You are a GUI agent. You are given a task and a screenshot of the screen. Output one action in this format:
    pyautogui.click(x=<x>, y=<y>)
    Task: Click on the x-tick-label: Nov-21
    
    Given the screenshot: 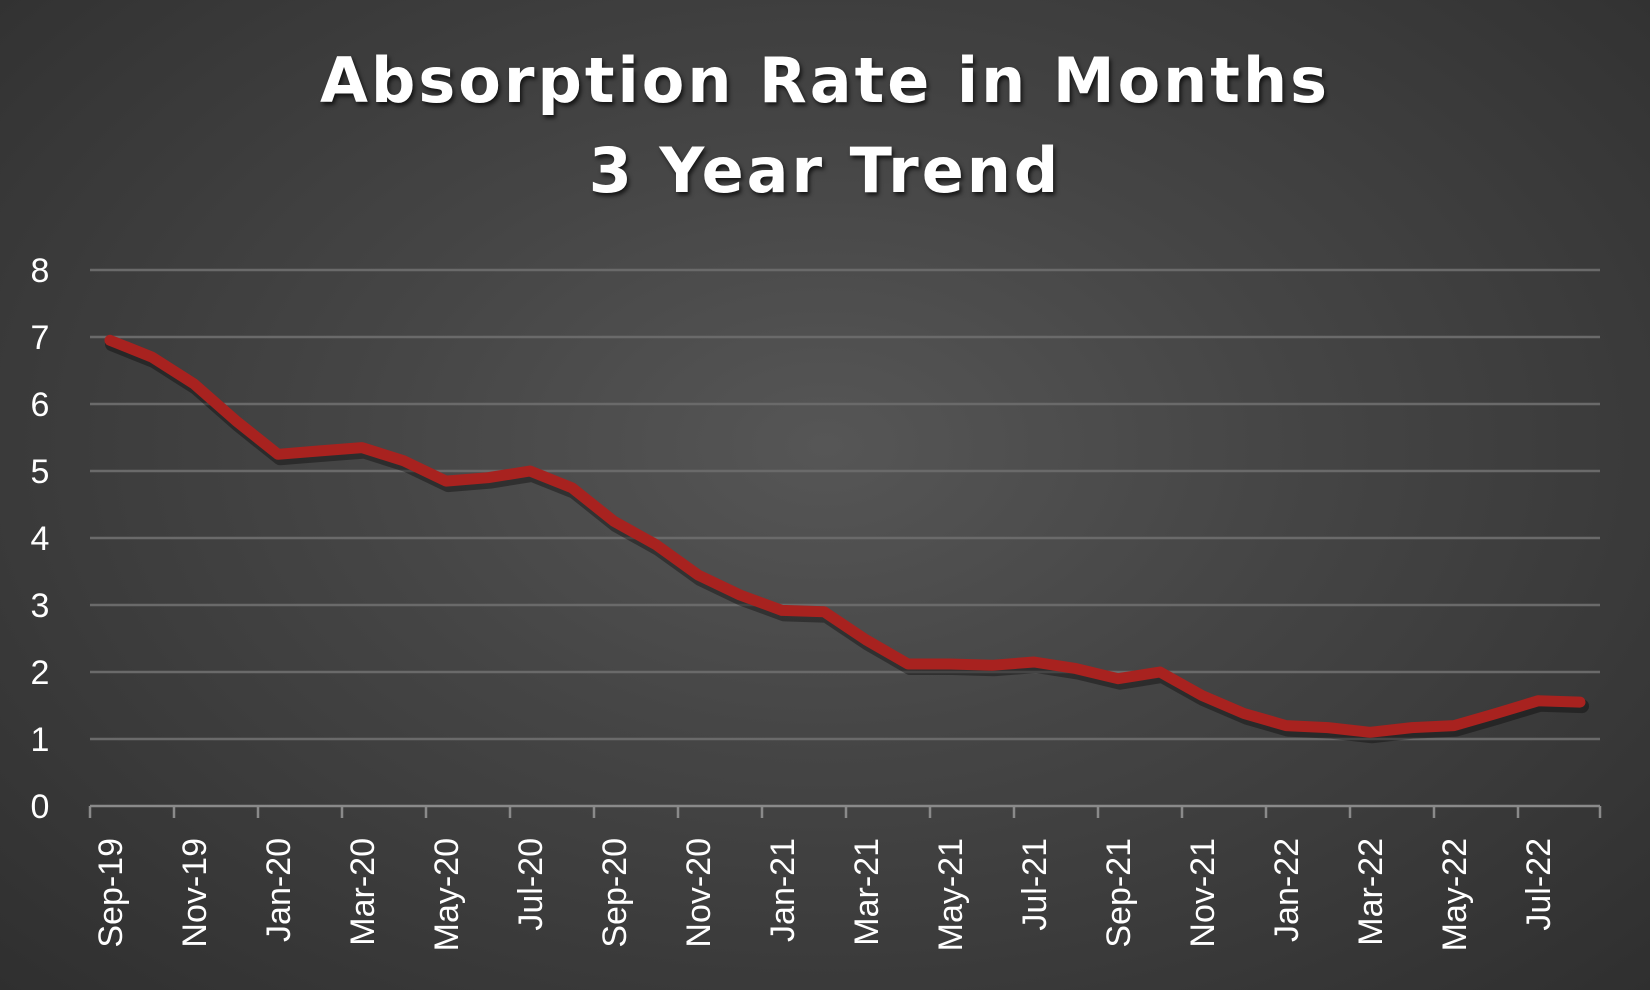 What is the action you would take?
    pyautogui.click(x=1203, y=893)
    